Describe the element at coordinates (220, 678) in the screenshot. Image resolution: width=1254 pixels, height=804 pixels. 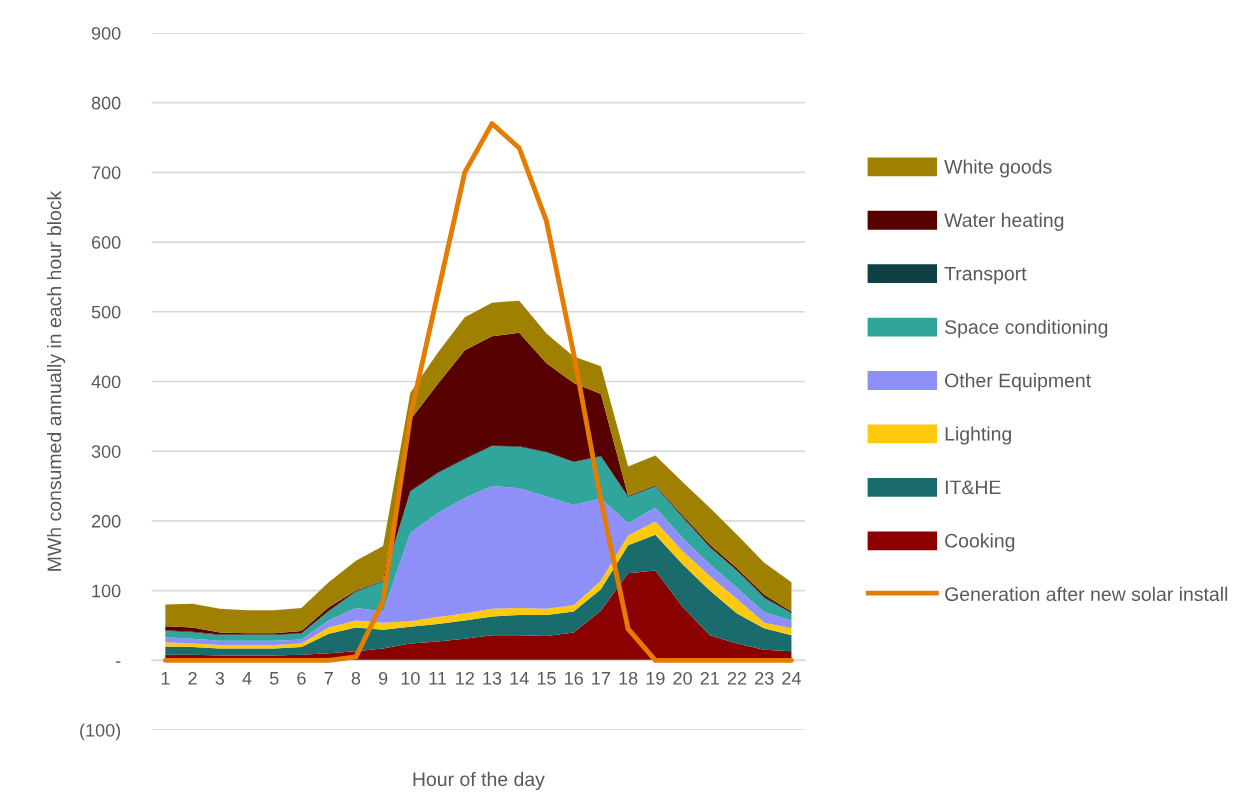
I see `x-tick-label: 3` at that location.